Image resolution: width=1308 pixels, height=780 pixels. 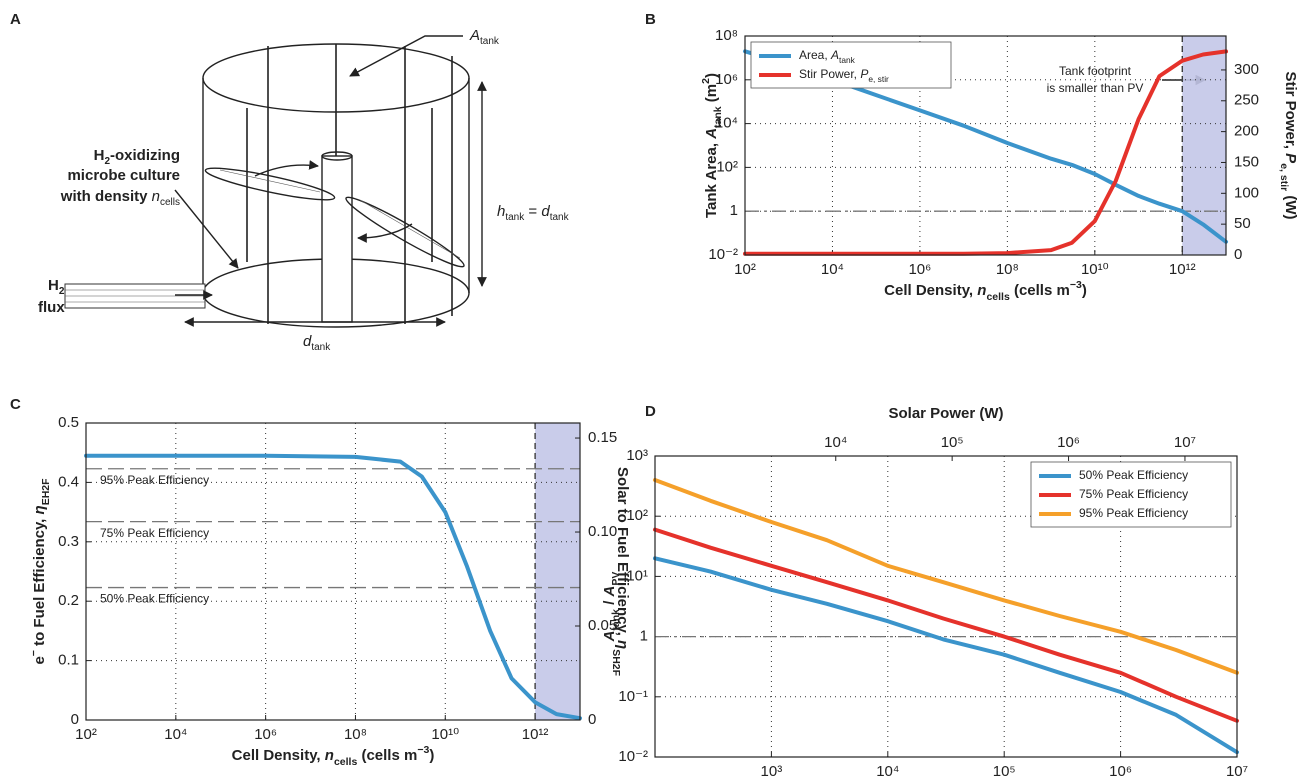 I want to click on y2-tick-label: 0.05, so click(x=602, y=625).